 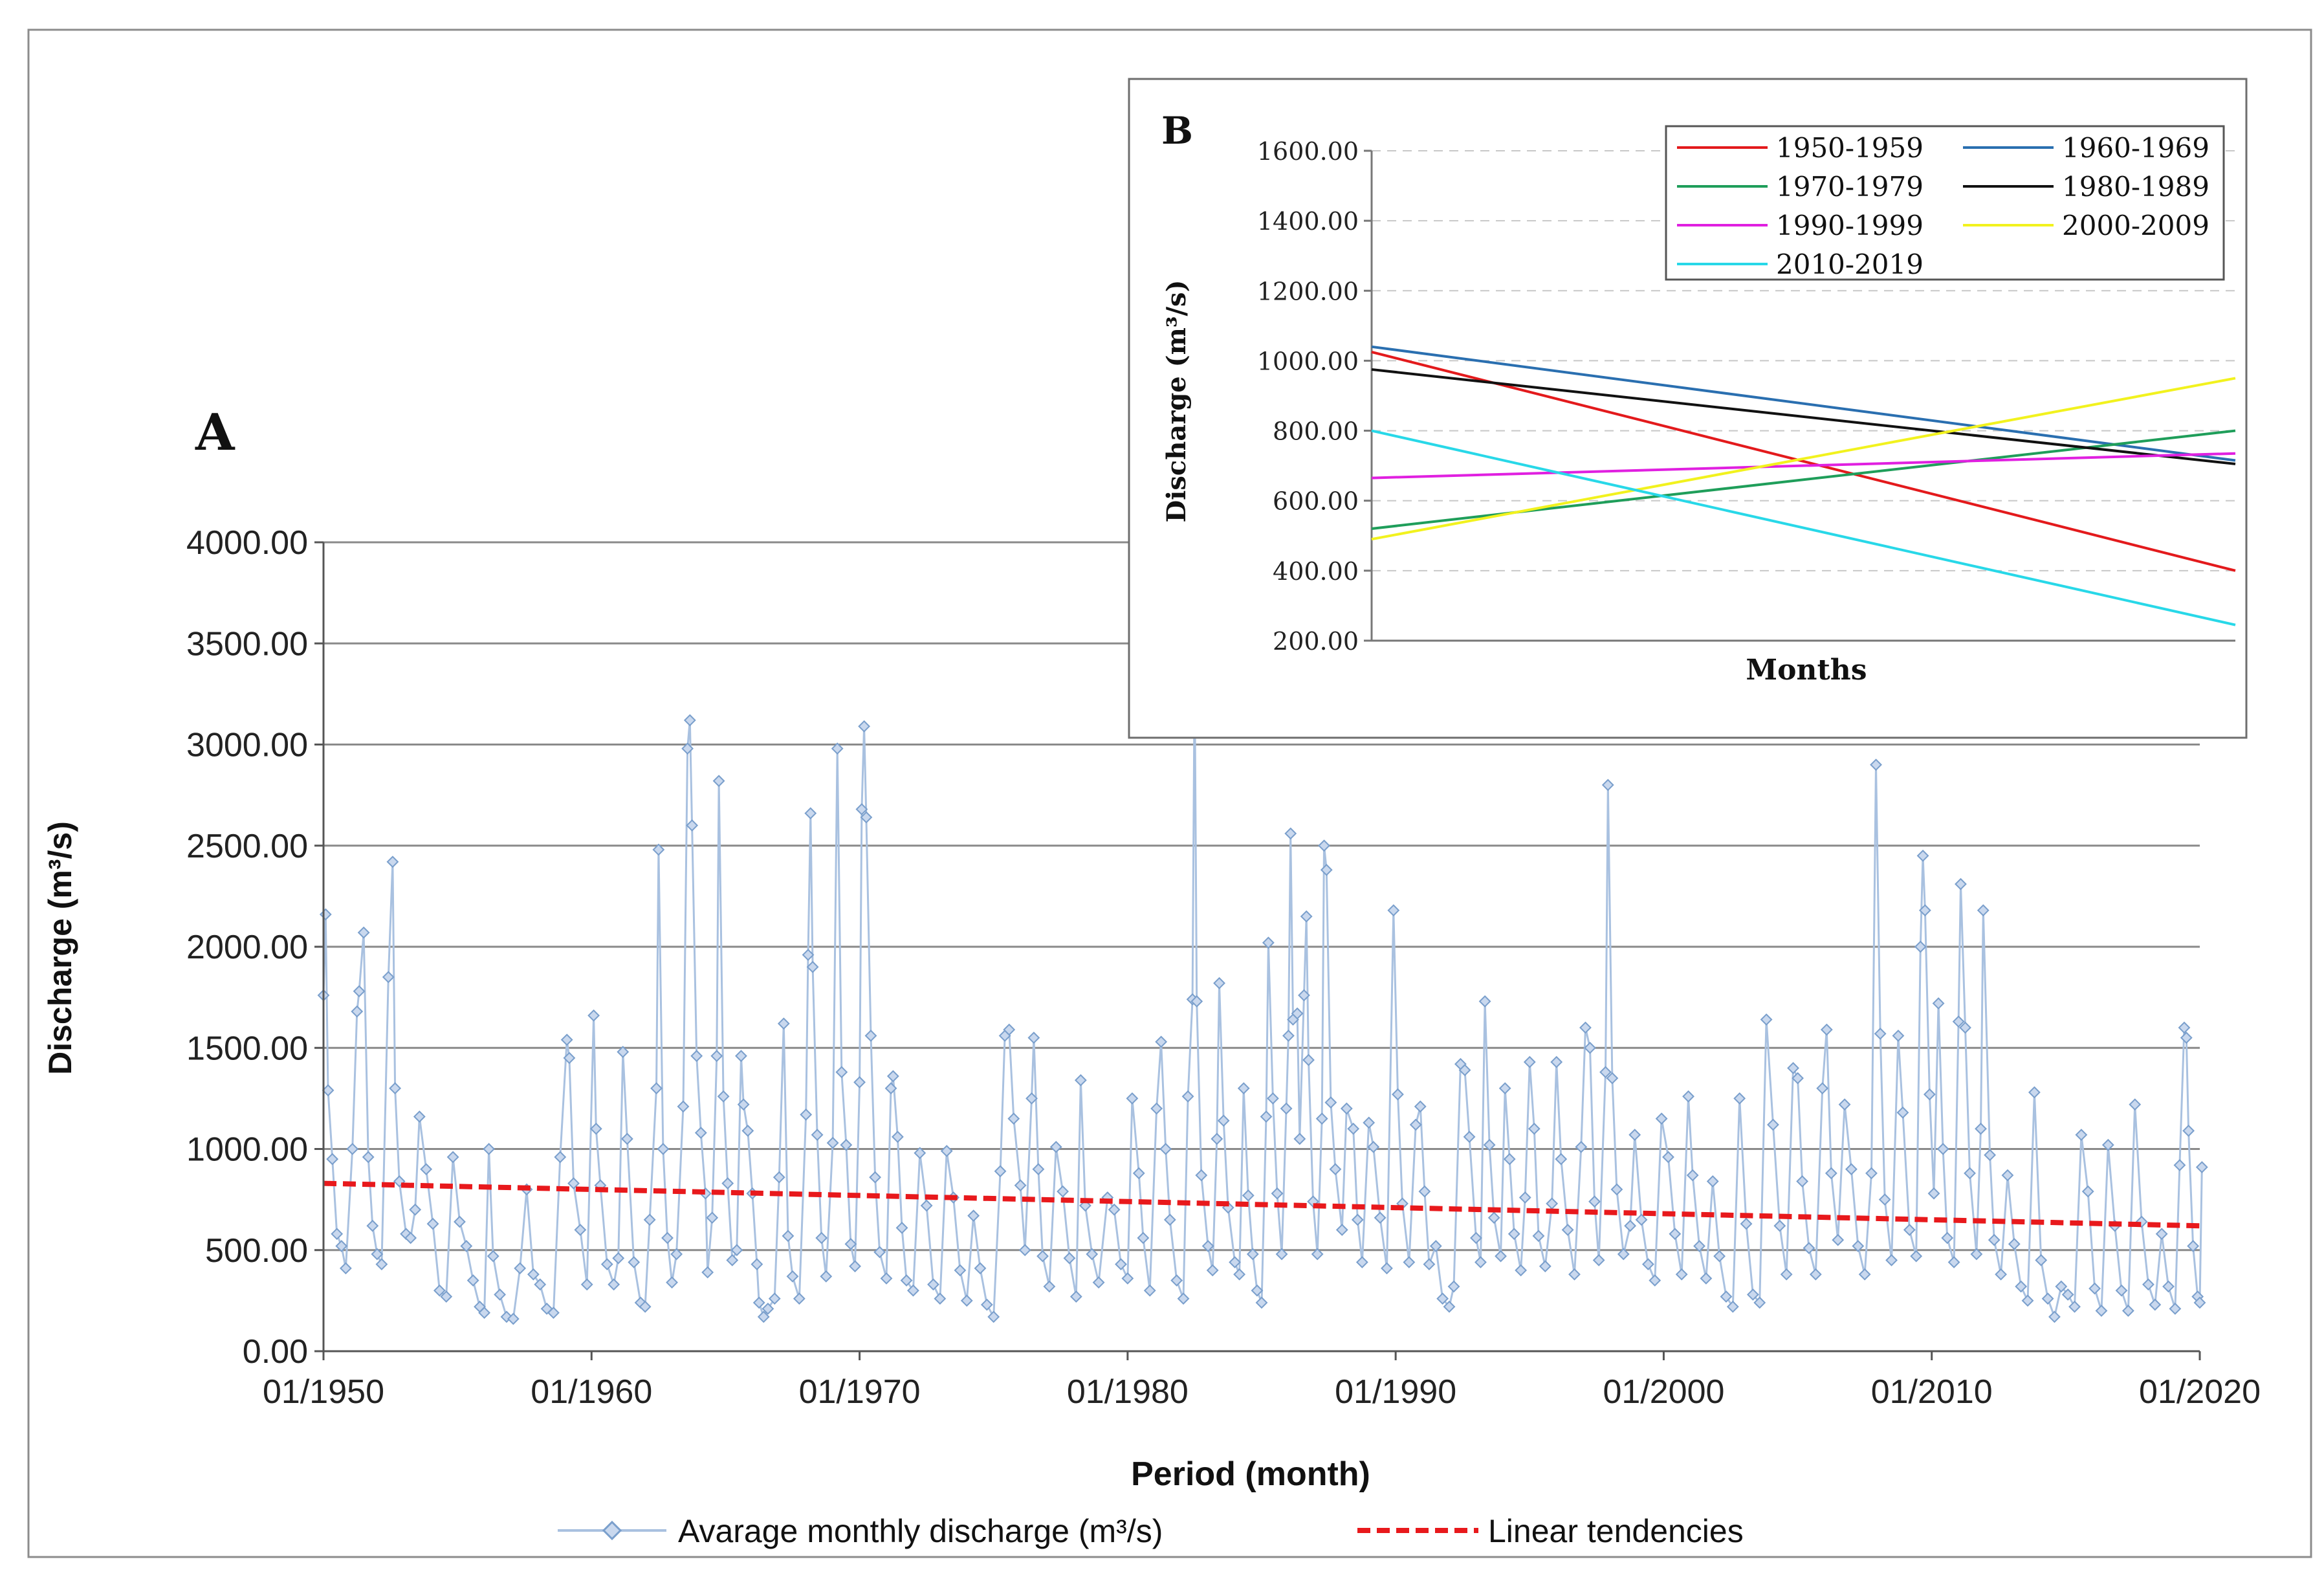 What do you see at coordinates (1308, 151) in the screenshot?
I see `panel-b-y-tick-label: 1600.00` at bounding box center [1308, 151].